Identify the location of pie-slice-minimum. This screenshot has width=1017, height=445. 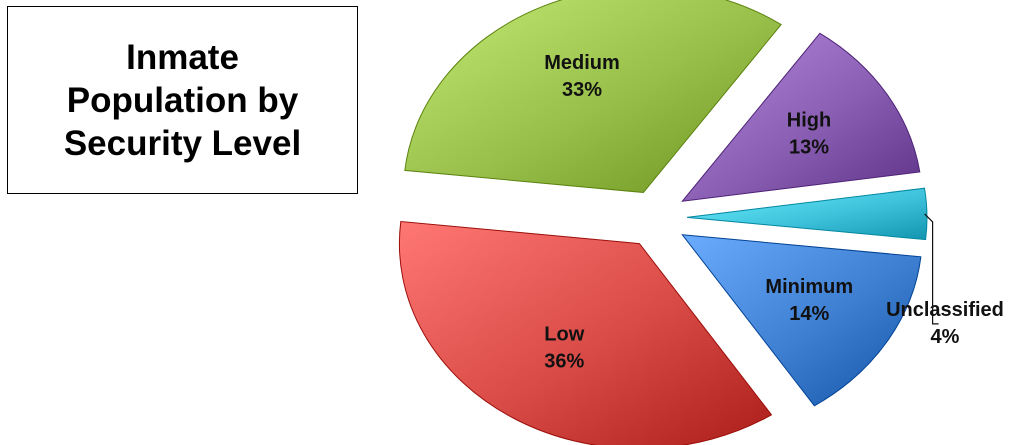
(801, 320).